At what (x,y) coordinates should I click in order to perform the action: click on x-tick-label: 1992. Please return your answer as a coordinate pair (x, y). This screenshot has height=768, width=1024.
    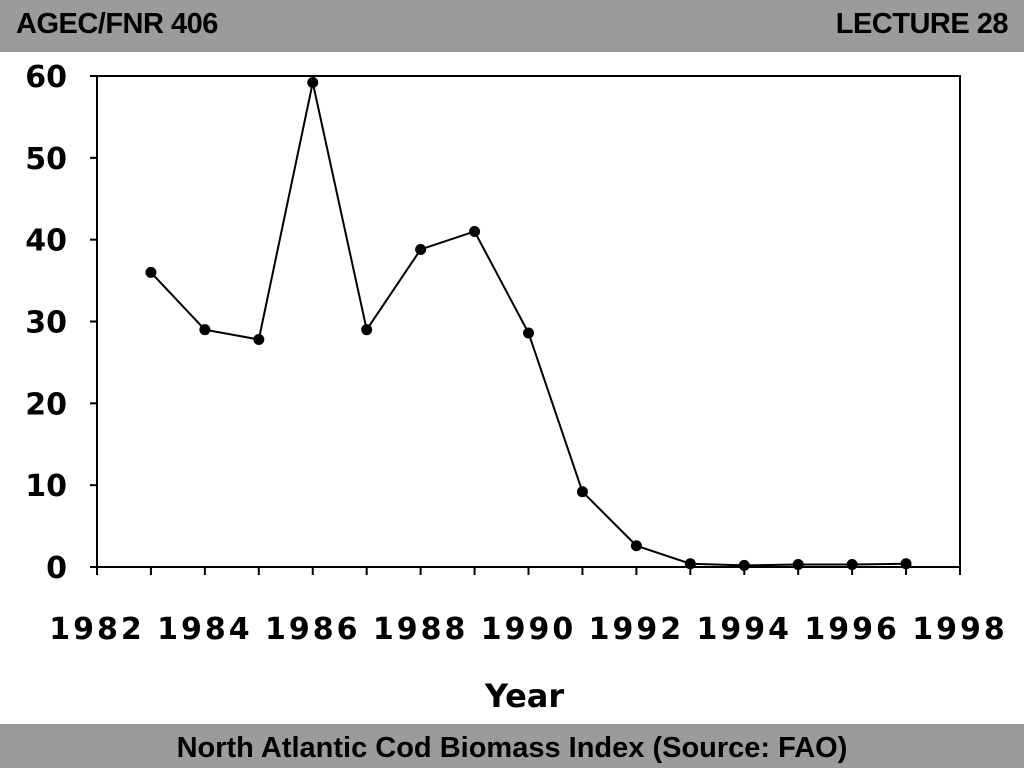
    Looking at the image, I should click on (637, 629).